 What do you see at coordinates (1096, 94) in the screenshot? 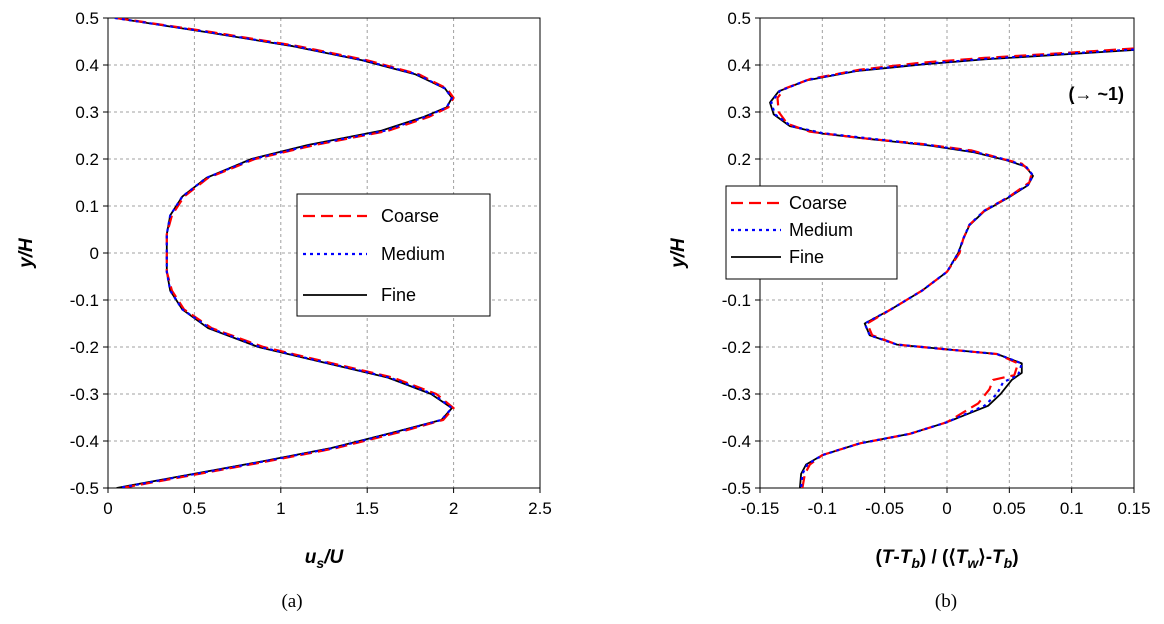
I see `annotation-label: (→ ~1)` at bounding box center [1096, 94].